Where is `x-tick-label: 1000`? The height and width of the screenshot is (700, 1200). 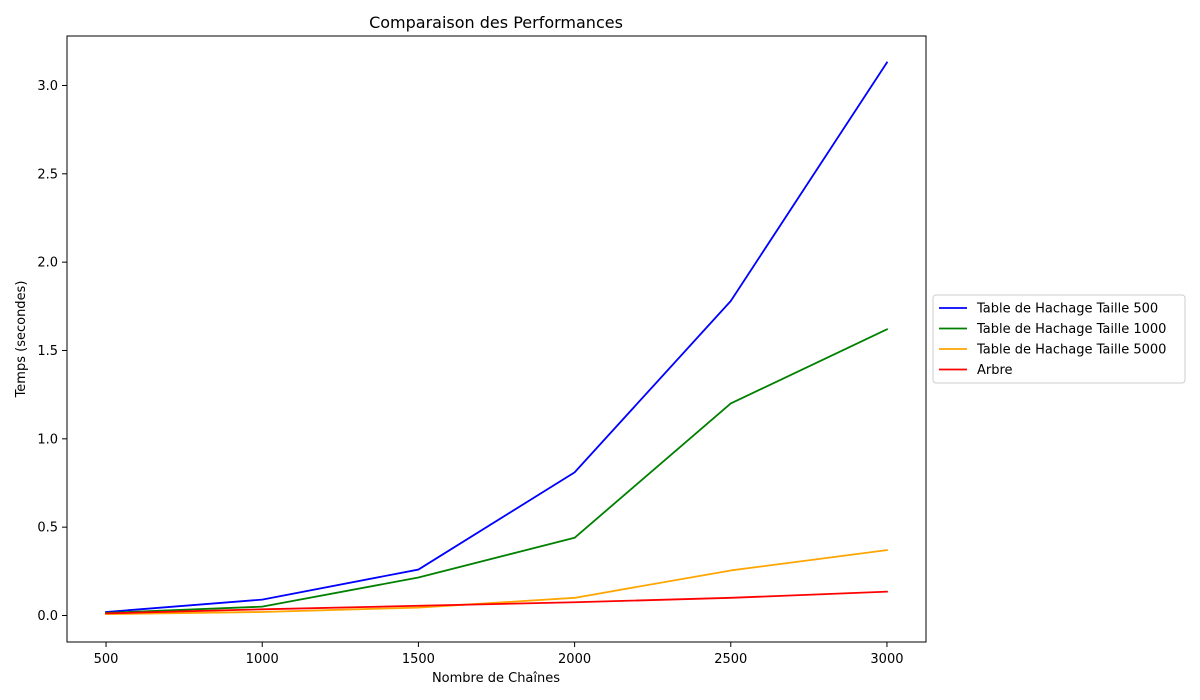 x-tick-label: 1000 is located at coordinates (262, 659).